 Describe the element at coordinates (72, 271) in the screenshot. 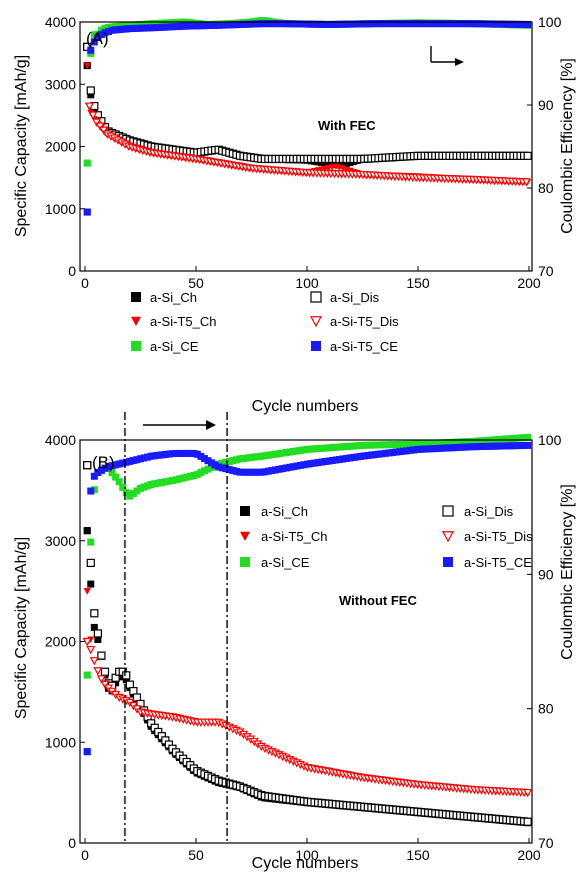

I see `left-y-tick-label: 0` at that location.